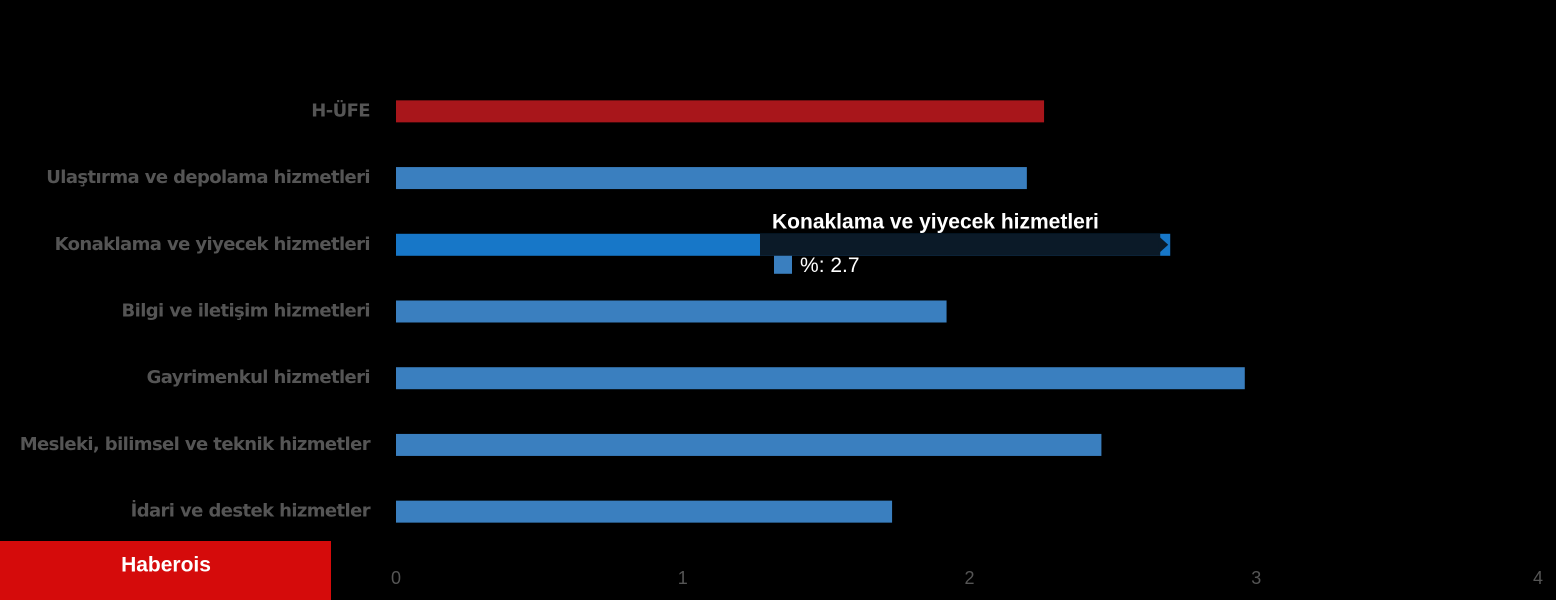 Image resolution: width=1556 pixels, height=600 pixels. What do you see at coordinates (208, 177) in the screenshot?
I see `y-tick-label: Ulaştırma ve depolama hizmetleri` at bounding box center [208, 177].